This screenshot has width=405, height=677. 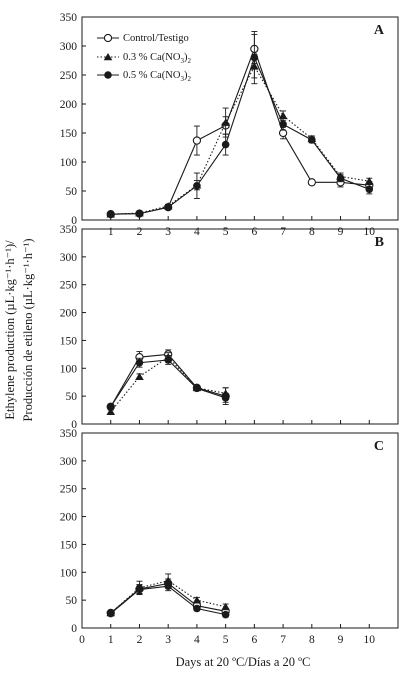 What do you see at coordinates (69, 230) in the screenshot?
I see `y-tick-label-B-350: 350` at bounding box center [69, 230].